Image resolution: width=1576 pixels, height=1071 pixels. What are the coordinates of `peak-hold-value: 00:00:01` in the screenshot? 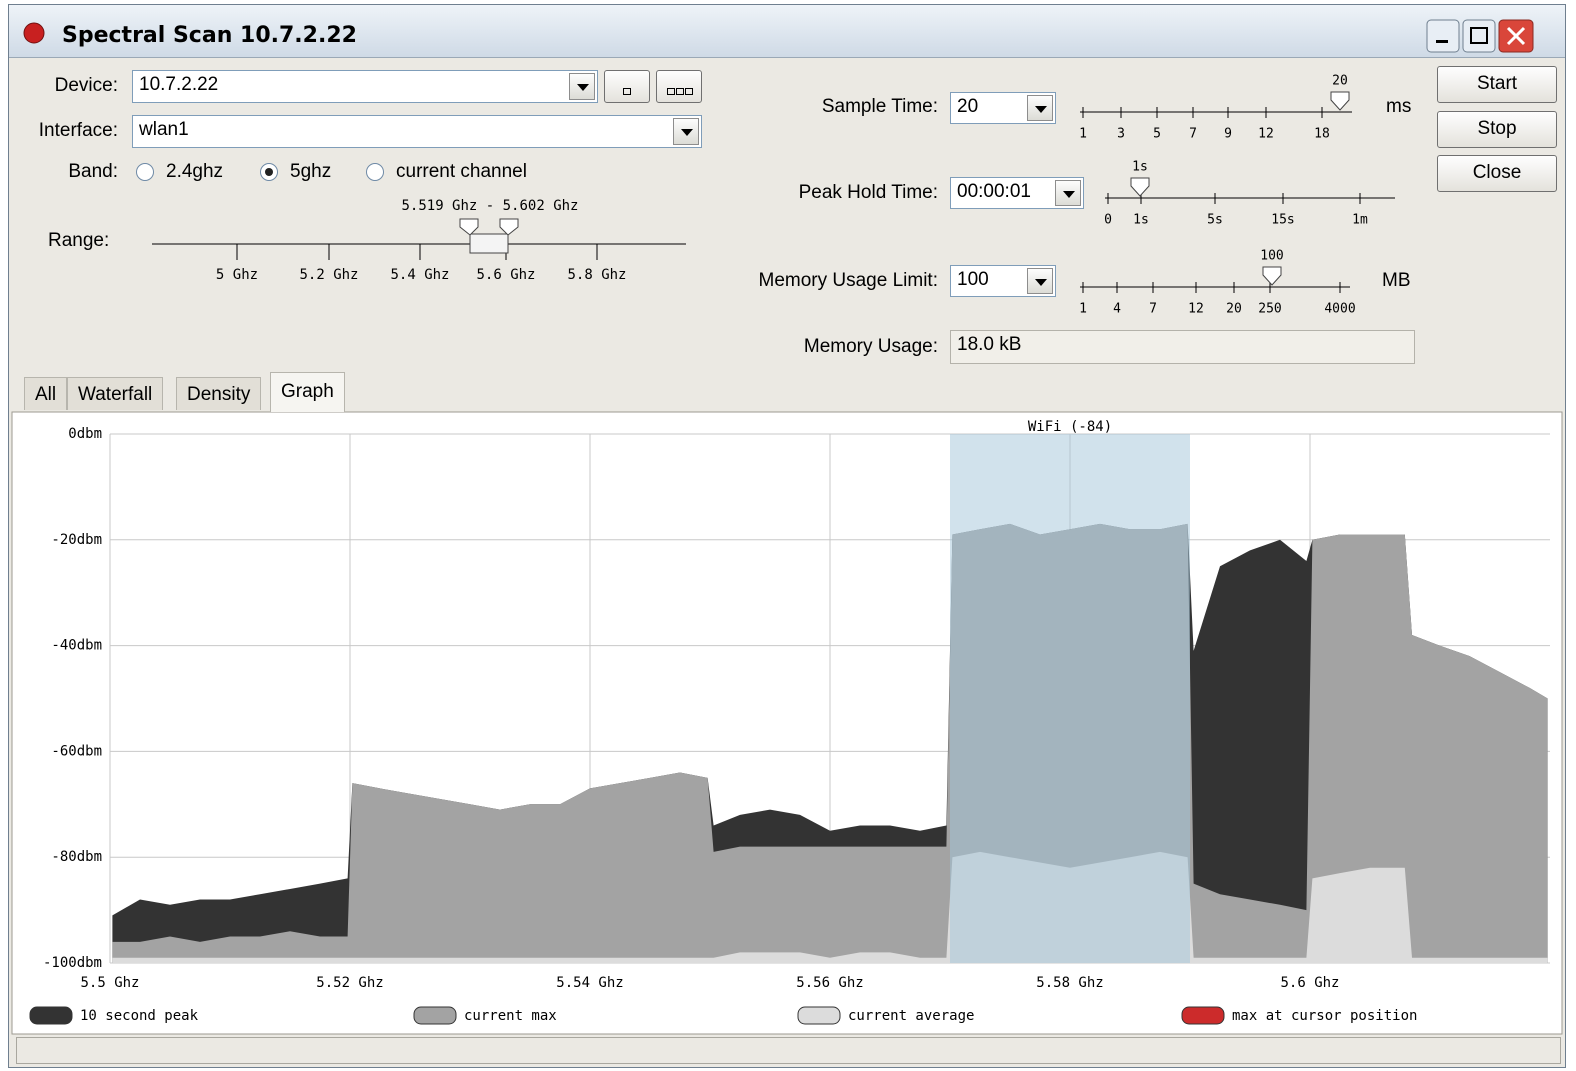 It's located at (994, 191).